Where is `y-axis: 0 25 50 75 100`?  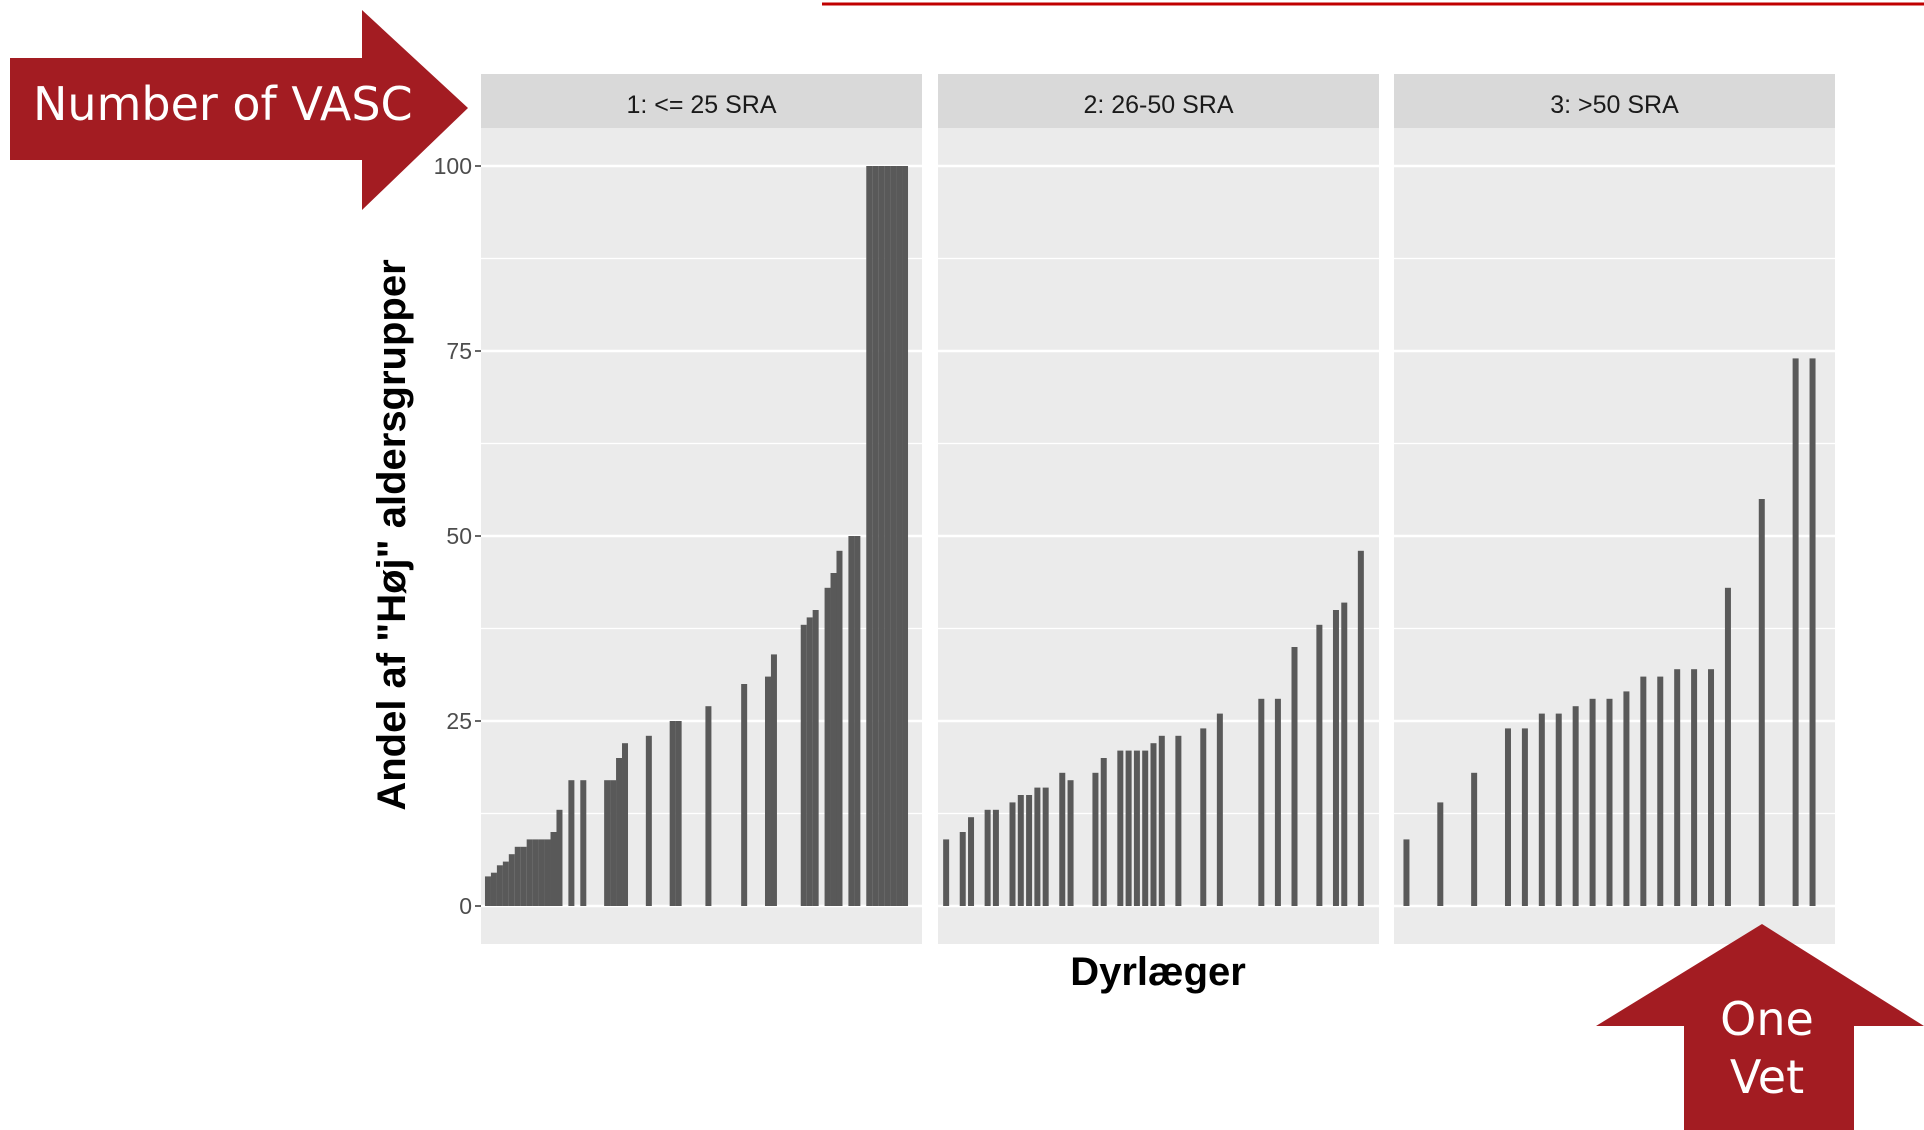 y-axis: 0 25 50 75 100 is located at coordinates (457, 536).